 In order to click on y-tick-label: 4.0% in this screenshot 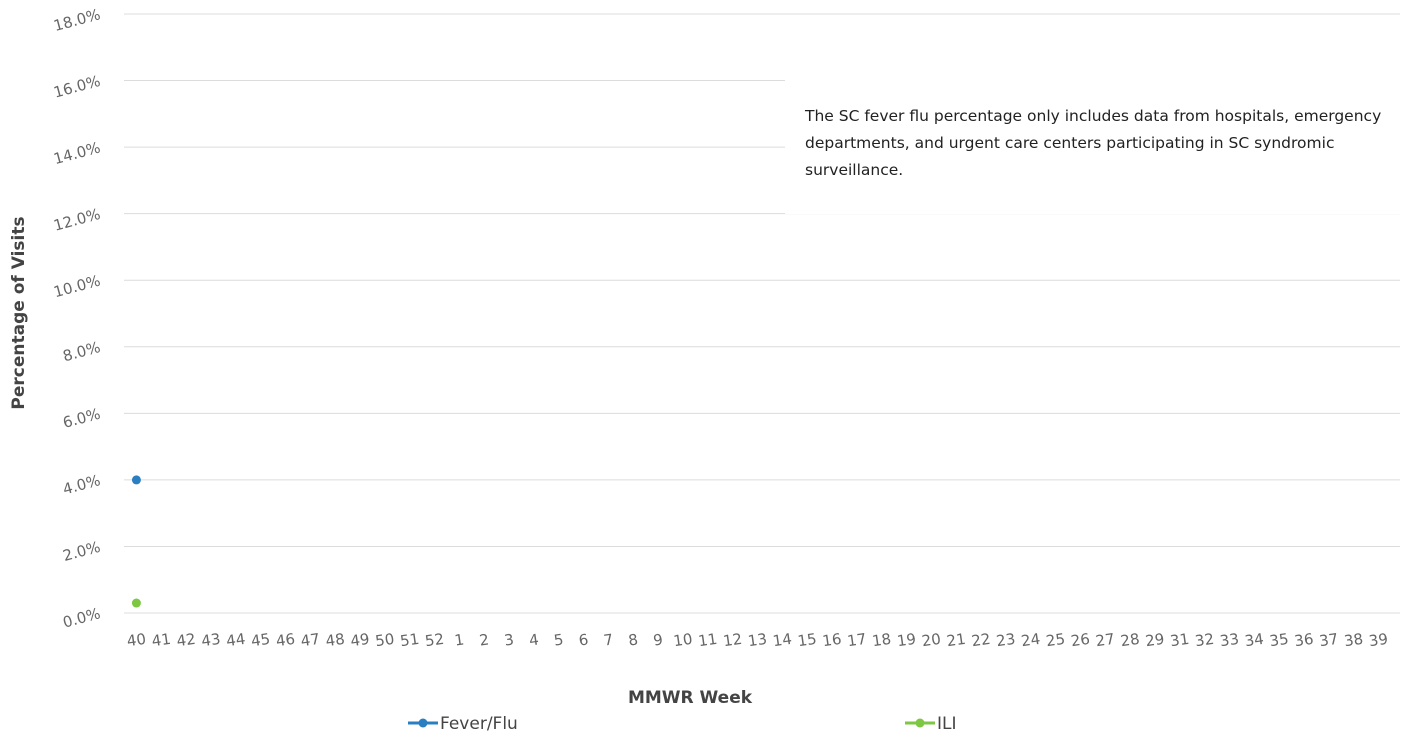, I will do `click(81, 484)`.